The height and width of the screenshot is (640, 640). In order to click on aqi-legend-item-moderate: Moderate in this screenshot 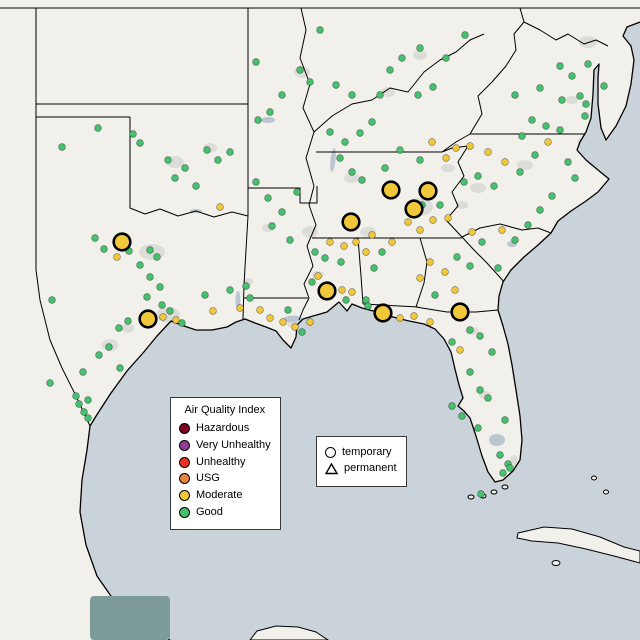, I will do `click(225, 495)`.